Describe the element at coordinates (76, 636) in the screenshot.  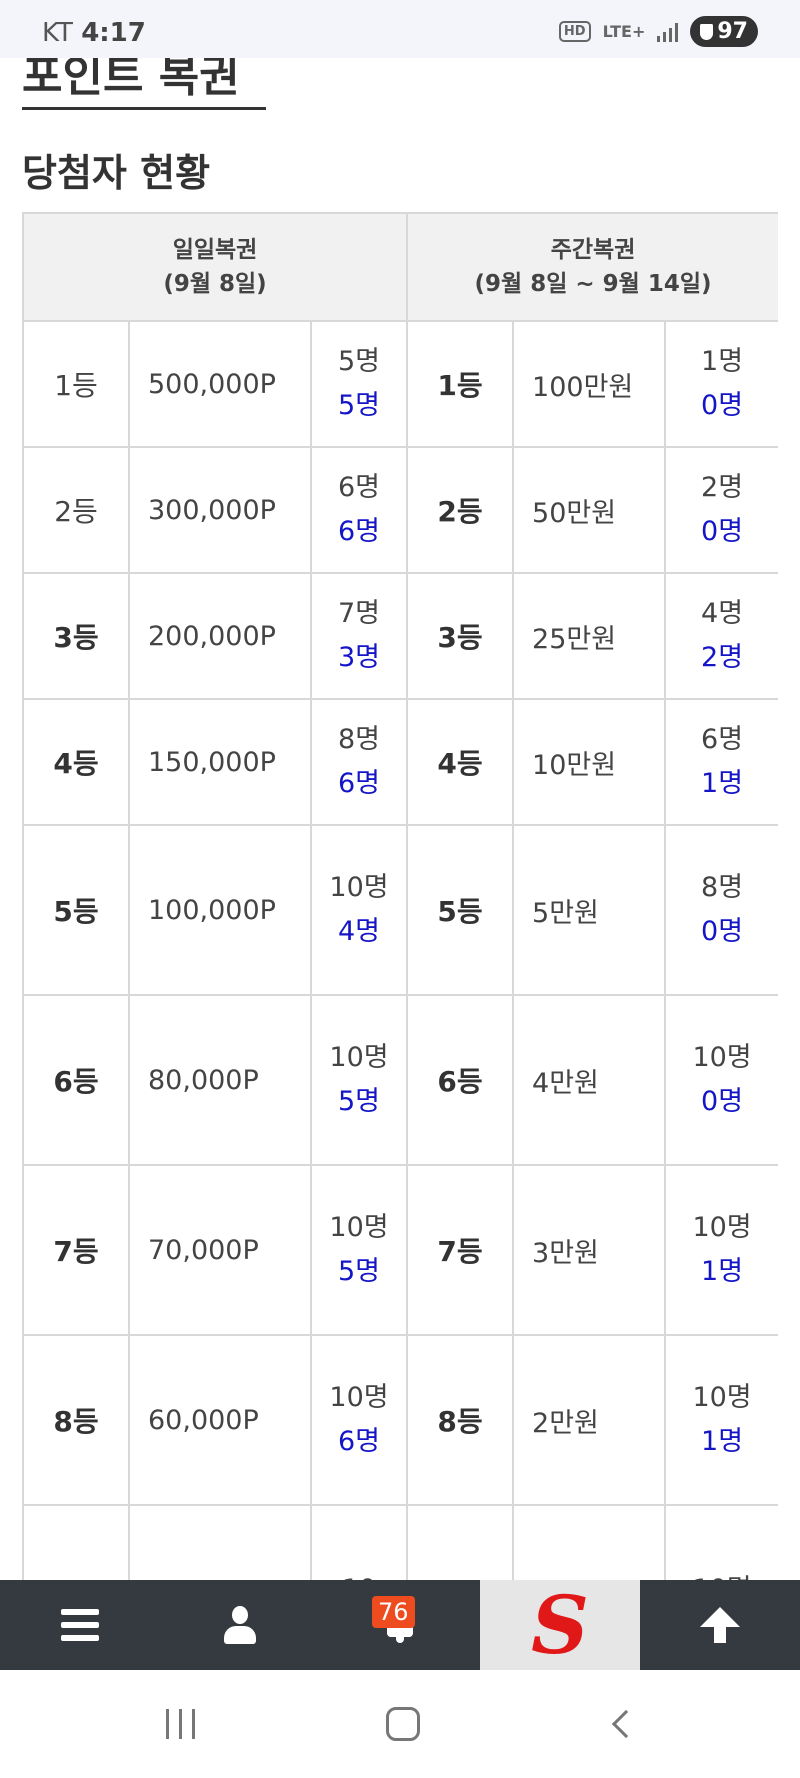
I see `daily-rank: 3등` at that location.